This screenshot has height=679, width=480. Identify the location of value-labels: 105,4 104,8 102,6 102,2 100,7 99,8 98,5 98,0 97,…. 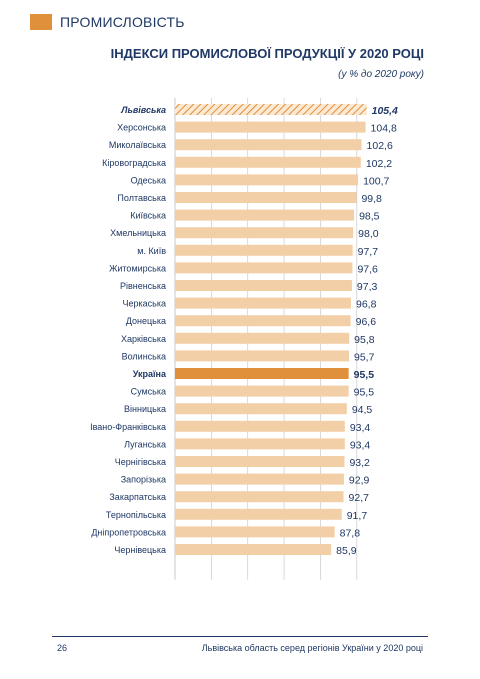
(367, 331).